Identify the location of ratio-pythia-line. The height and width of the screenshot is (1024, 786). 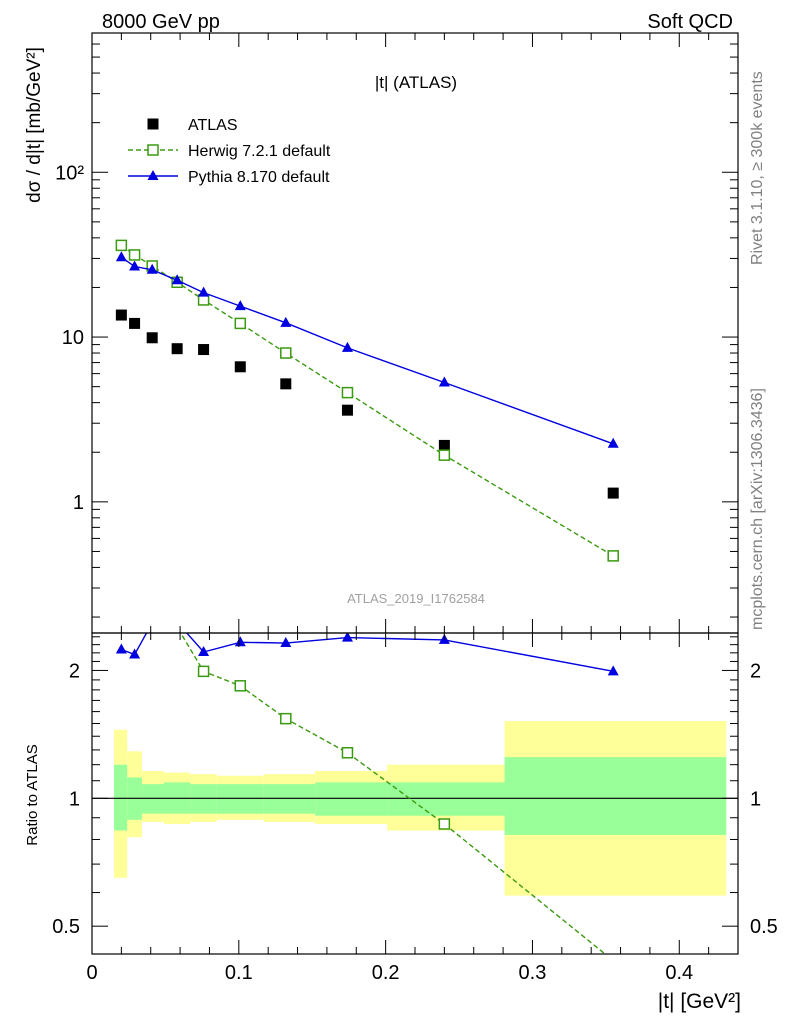
(367, 653).